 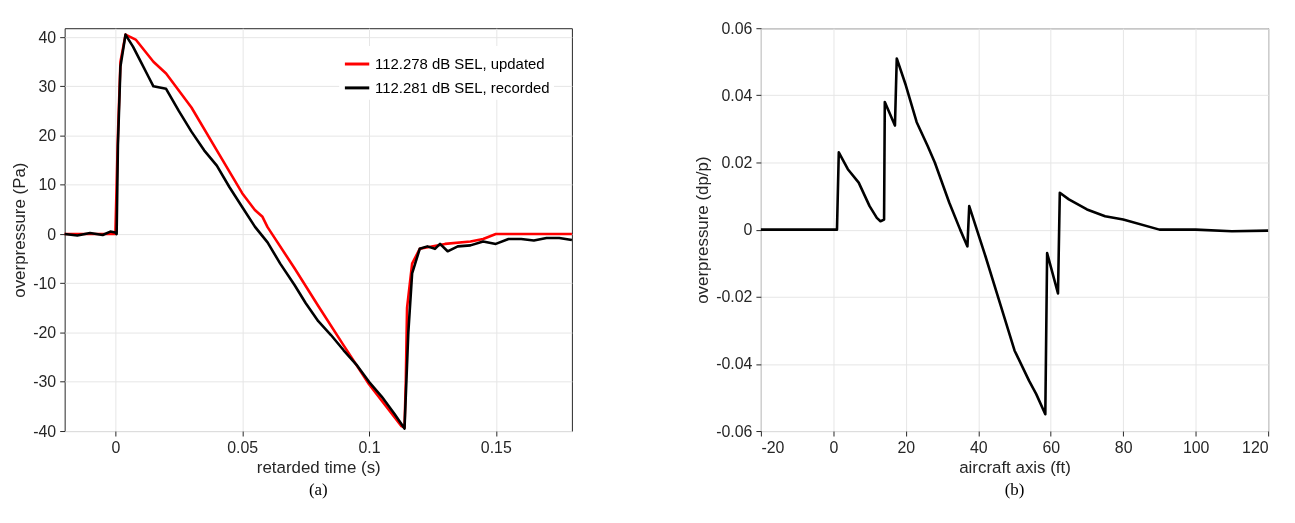 What do you see at coordinates (737, 162) in the screenshot?
I see `y-tick-label: 0.02` at bounding box center [737, 162].